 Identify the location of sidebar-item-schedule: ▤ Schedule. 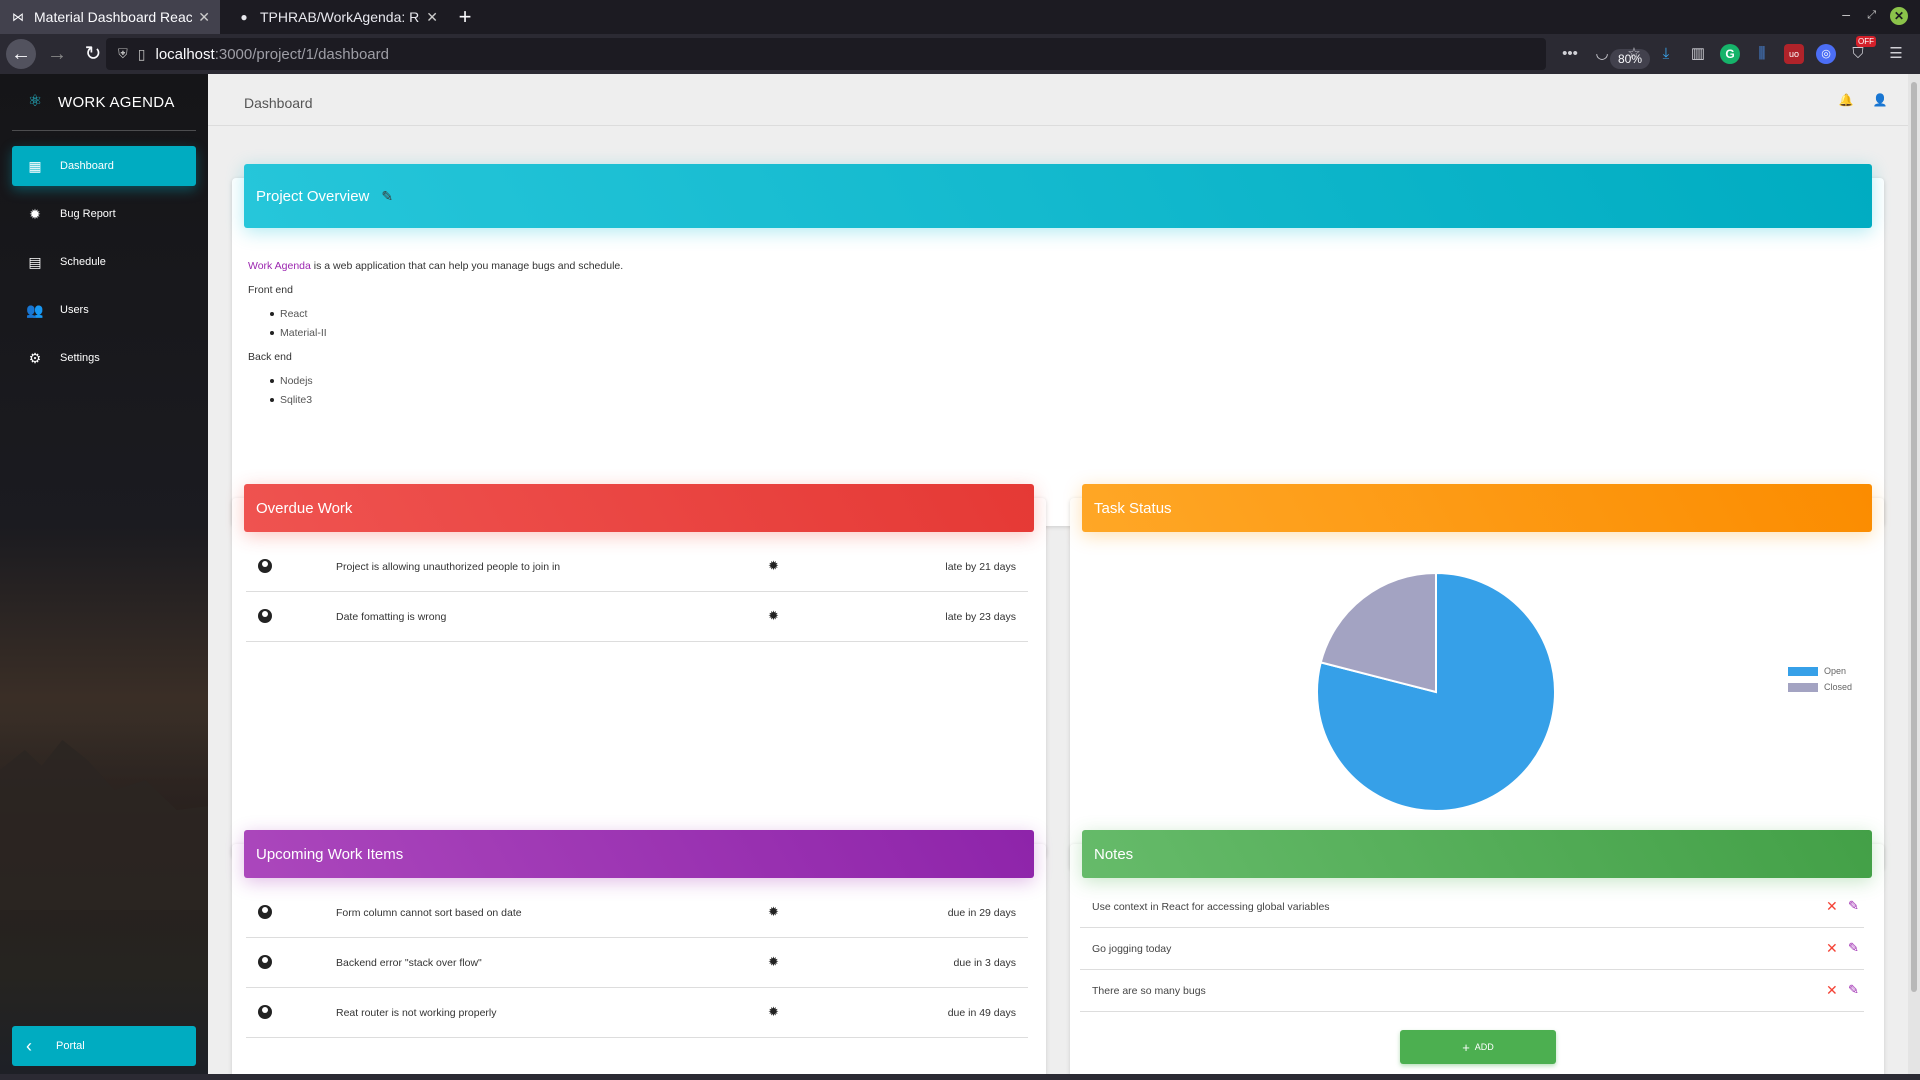
(104, 262).